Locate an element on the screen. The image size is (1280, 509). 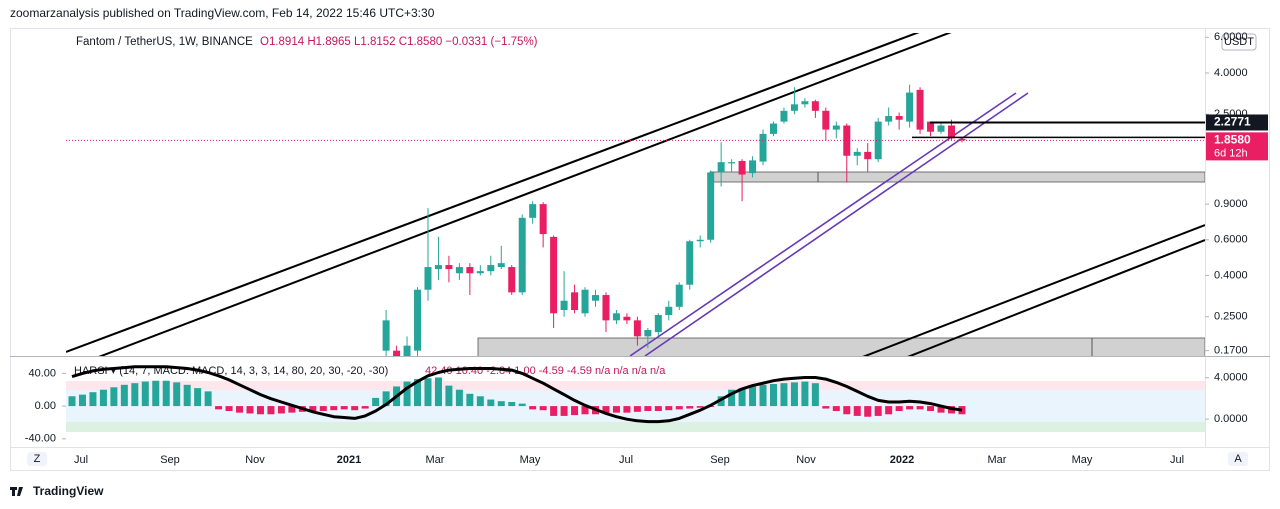
overbought-band is located at coordinates (635, 385).